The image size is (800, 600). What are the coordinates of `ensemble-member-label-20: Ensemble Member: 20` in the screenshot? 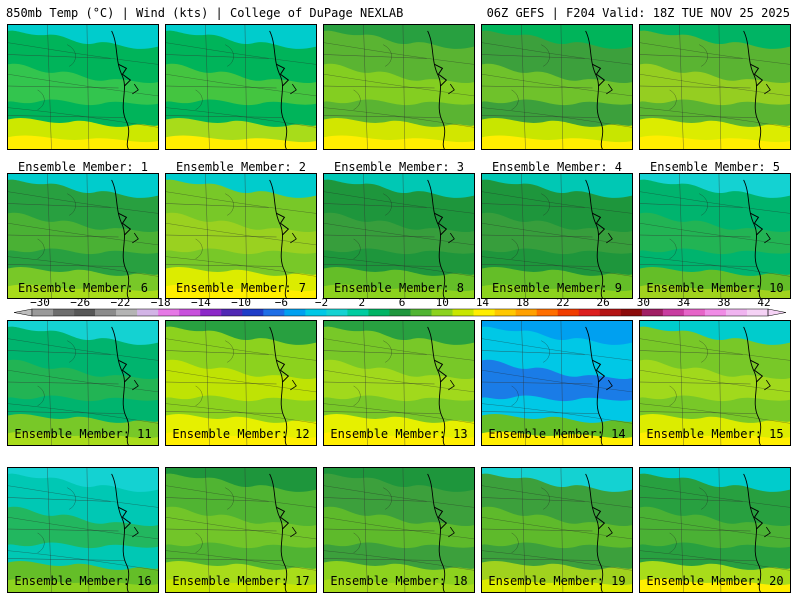 It's located at (715, 581).